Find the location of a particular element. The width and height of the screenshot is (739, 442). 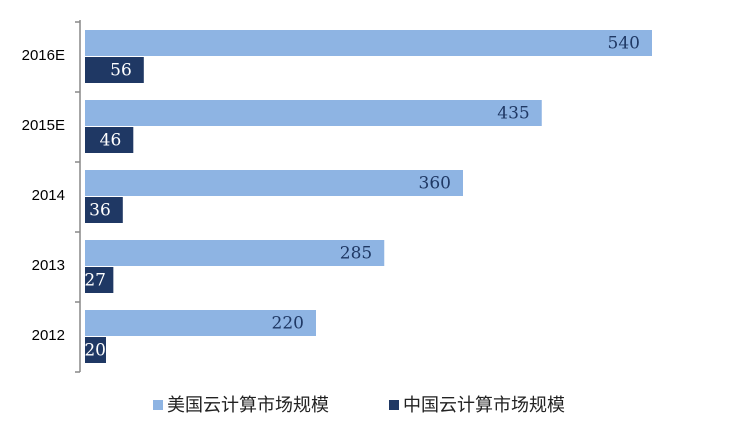

value-label: 46 is located at coordinates (111, 141).